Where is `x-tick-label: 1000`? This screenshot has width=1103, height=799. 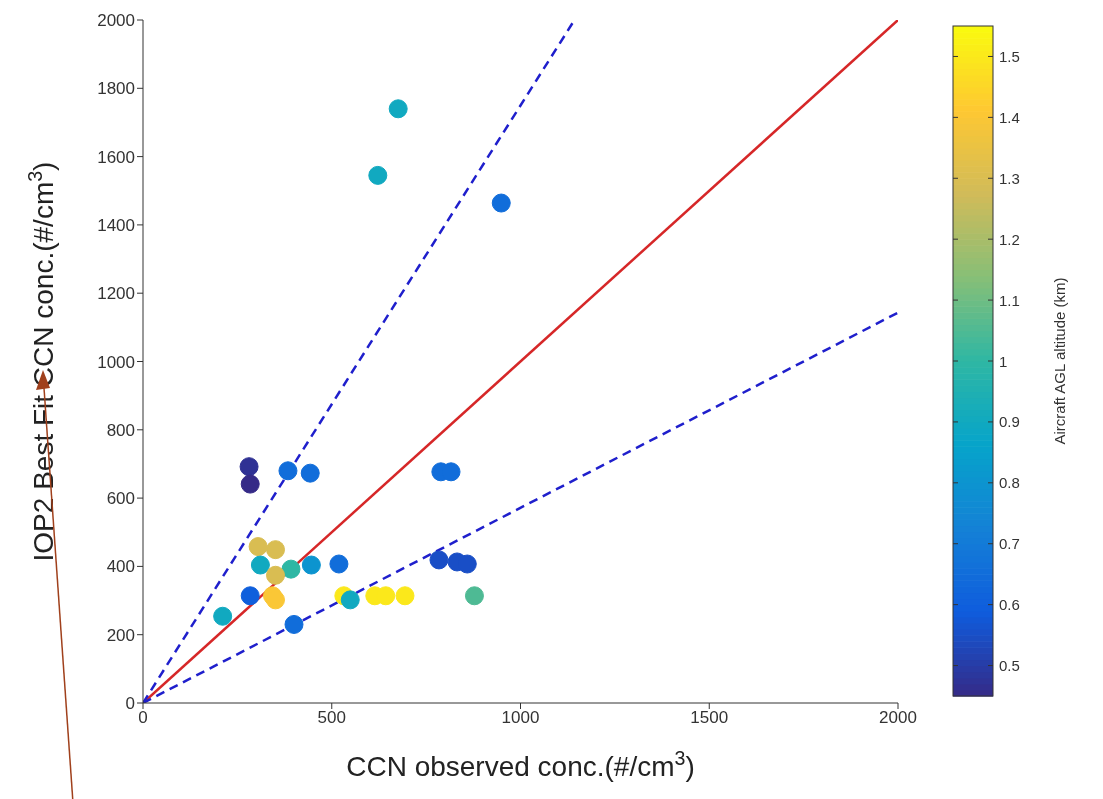
x-tick-label: 1000 is located at coordinates (520, 718).